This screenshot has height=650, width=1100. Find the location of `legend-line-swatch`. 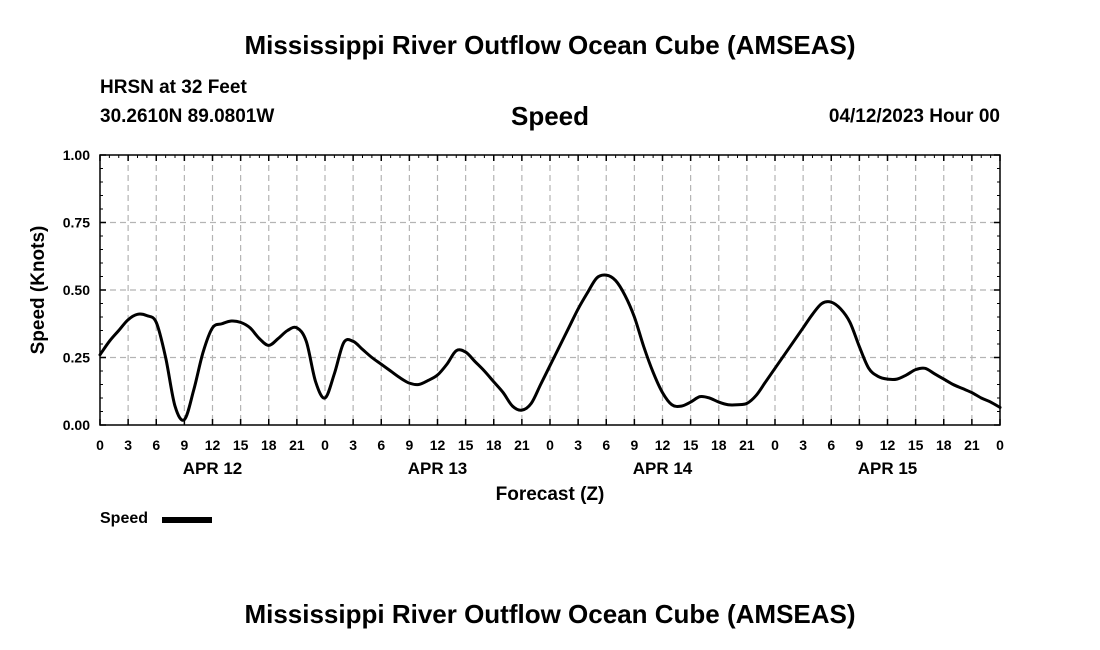

legend-line-swatch is located at coordinates (187, 520).